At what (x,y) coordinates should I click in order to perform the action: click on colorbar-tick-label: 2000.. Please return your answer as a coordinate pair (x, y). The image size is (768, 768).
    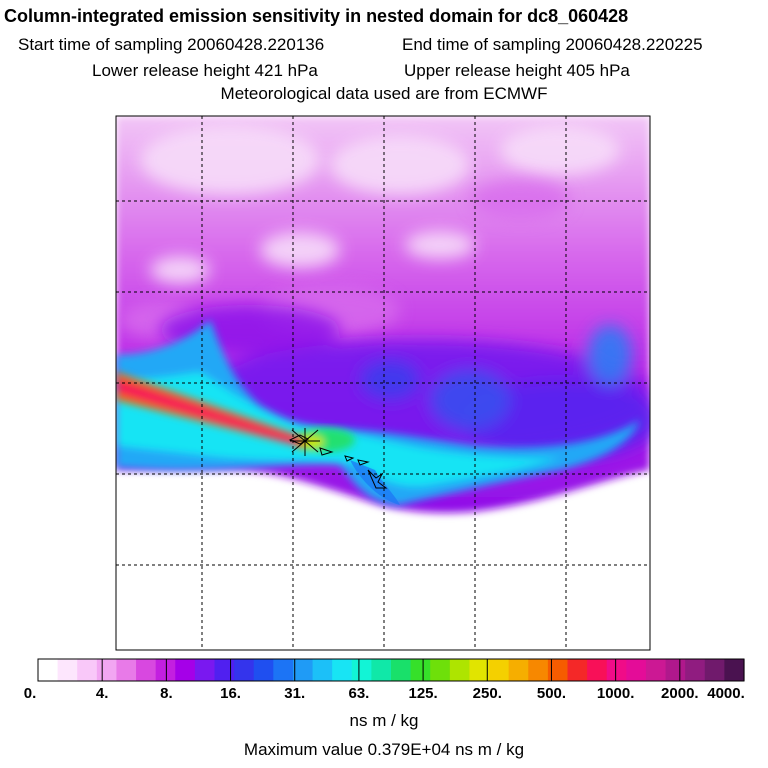
    Looking at the image, I should click on (680, 693).